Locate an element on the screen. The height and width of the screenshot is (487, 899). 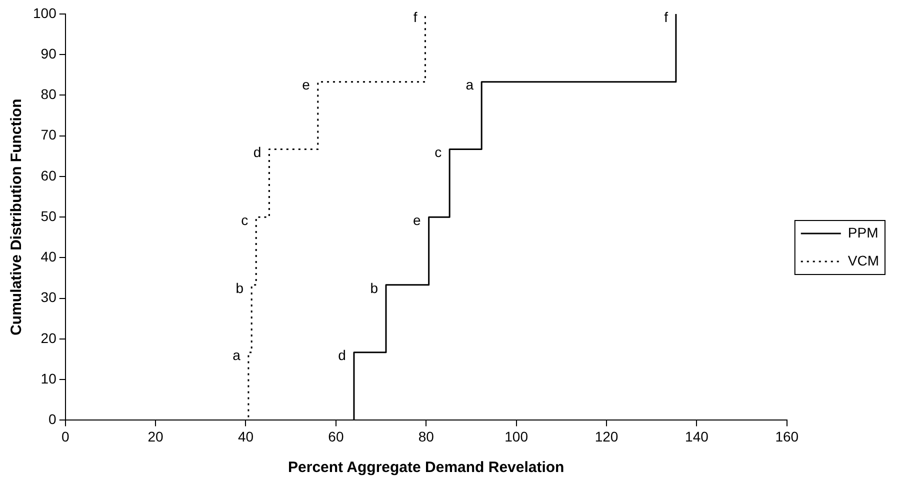
x-tick-label: 140 is located at coordinates (697, 436).